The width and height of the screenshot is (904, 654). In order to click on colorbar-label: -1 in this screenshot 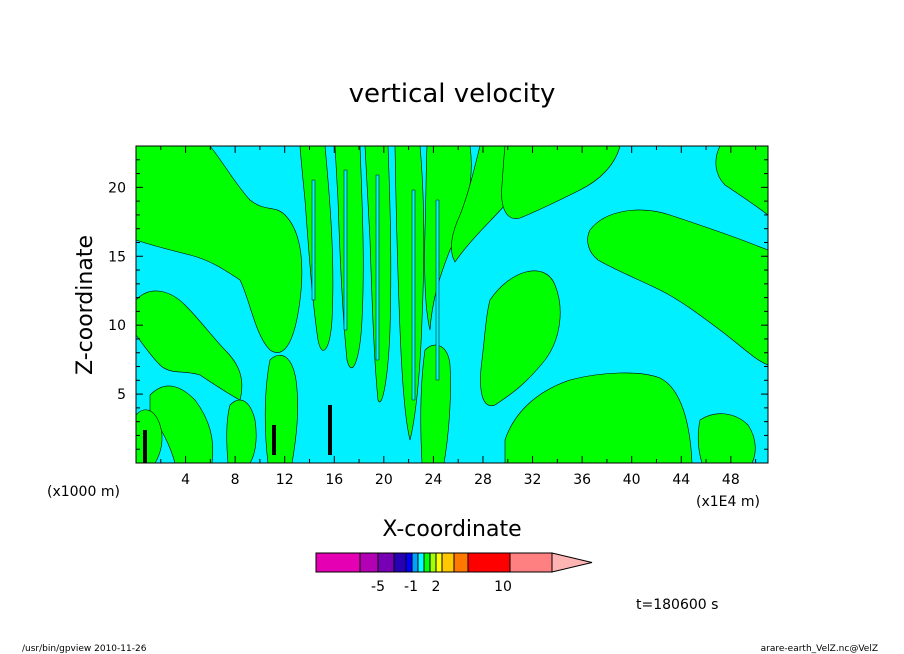, I will do `click(411, 587)`.